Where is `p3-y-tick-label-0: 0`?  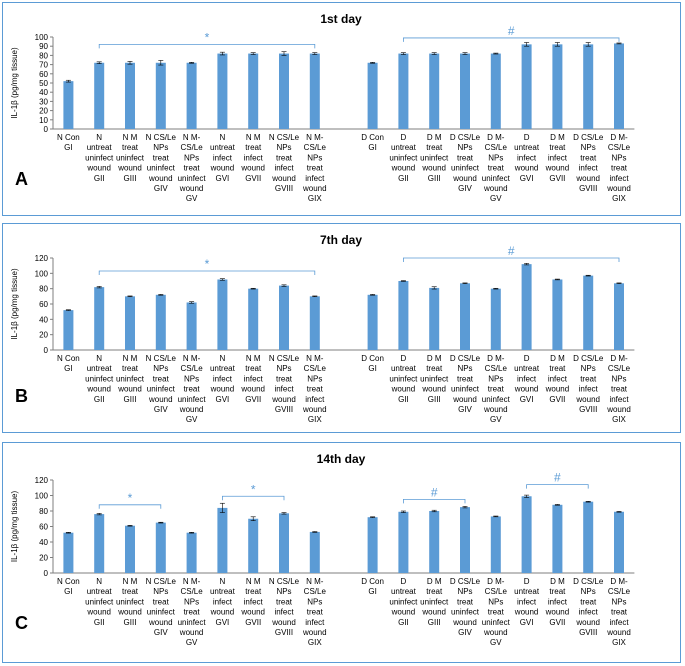 p3-y-tick-label-0: 0 is located at coordinates (46, 573).